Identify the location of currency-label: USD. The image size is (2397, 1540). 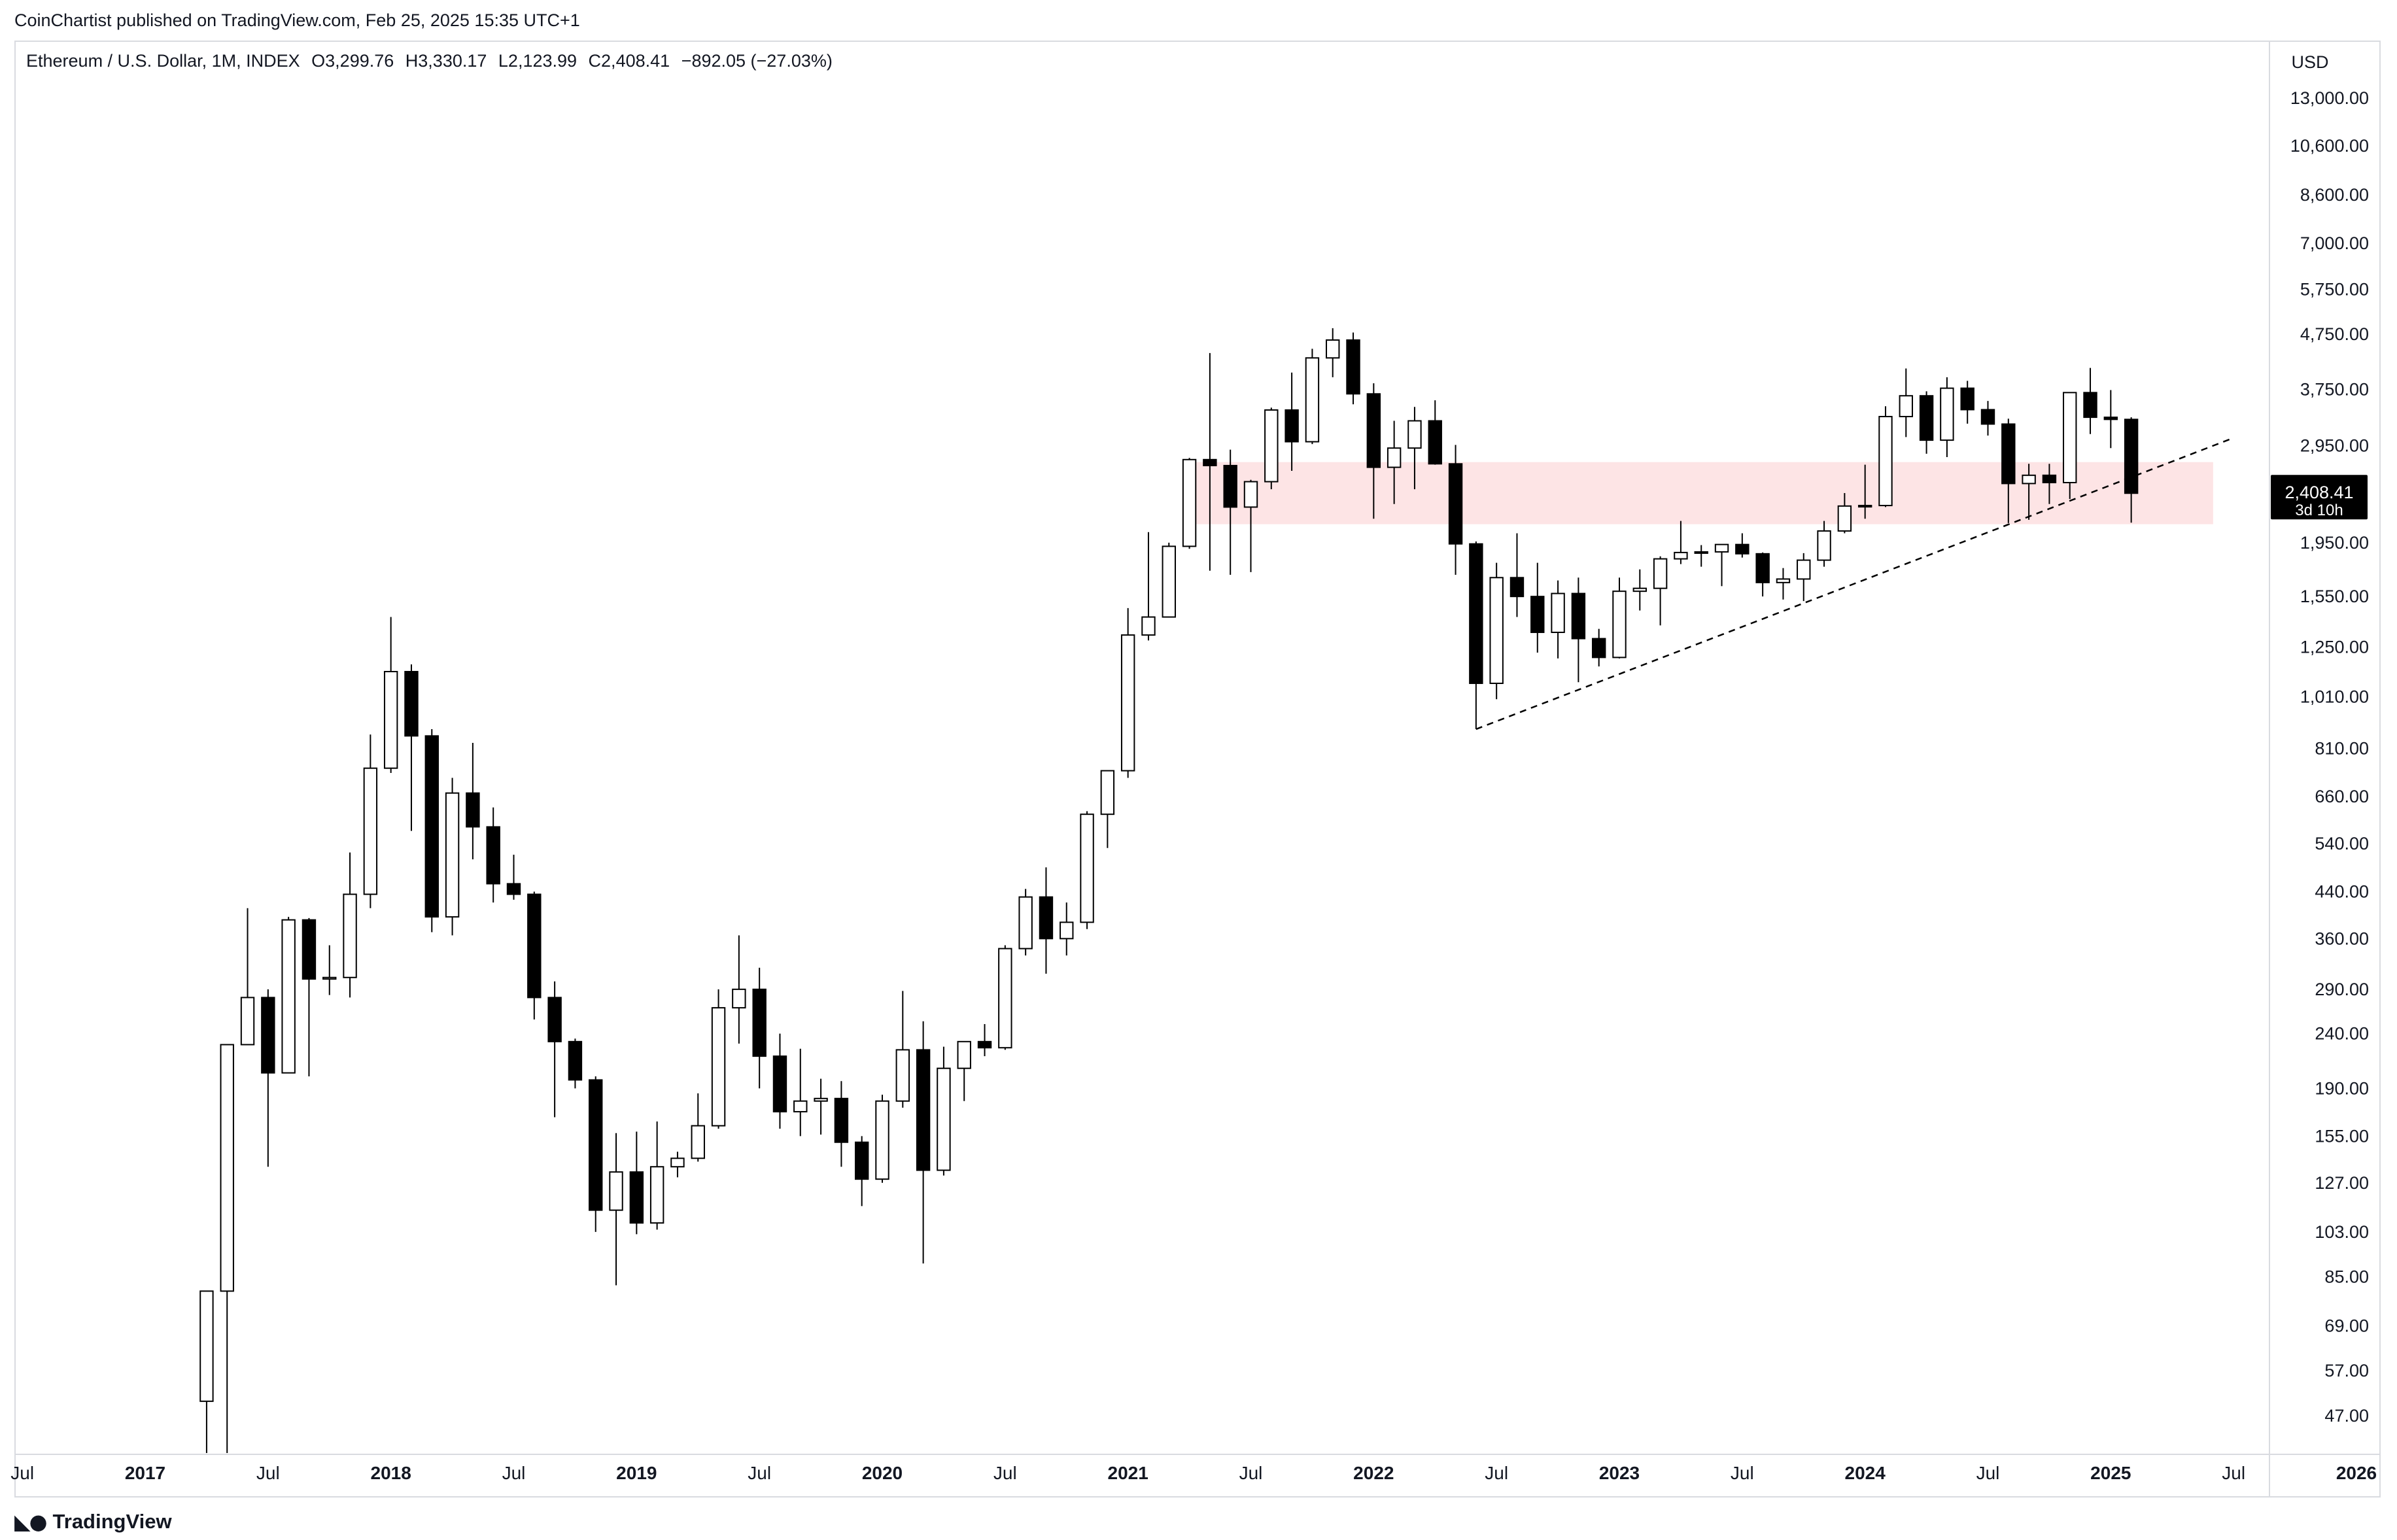
(2309, 62).